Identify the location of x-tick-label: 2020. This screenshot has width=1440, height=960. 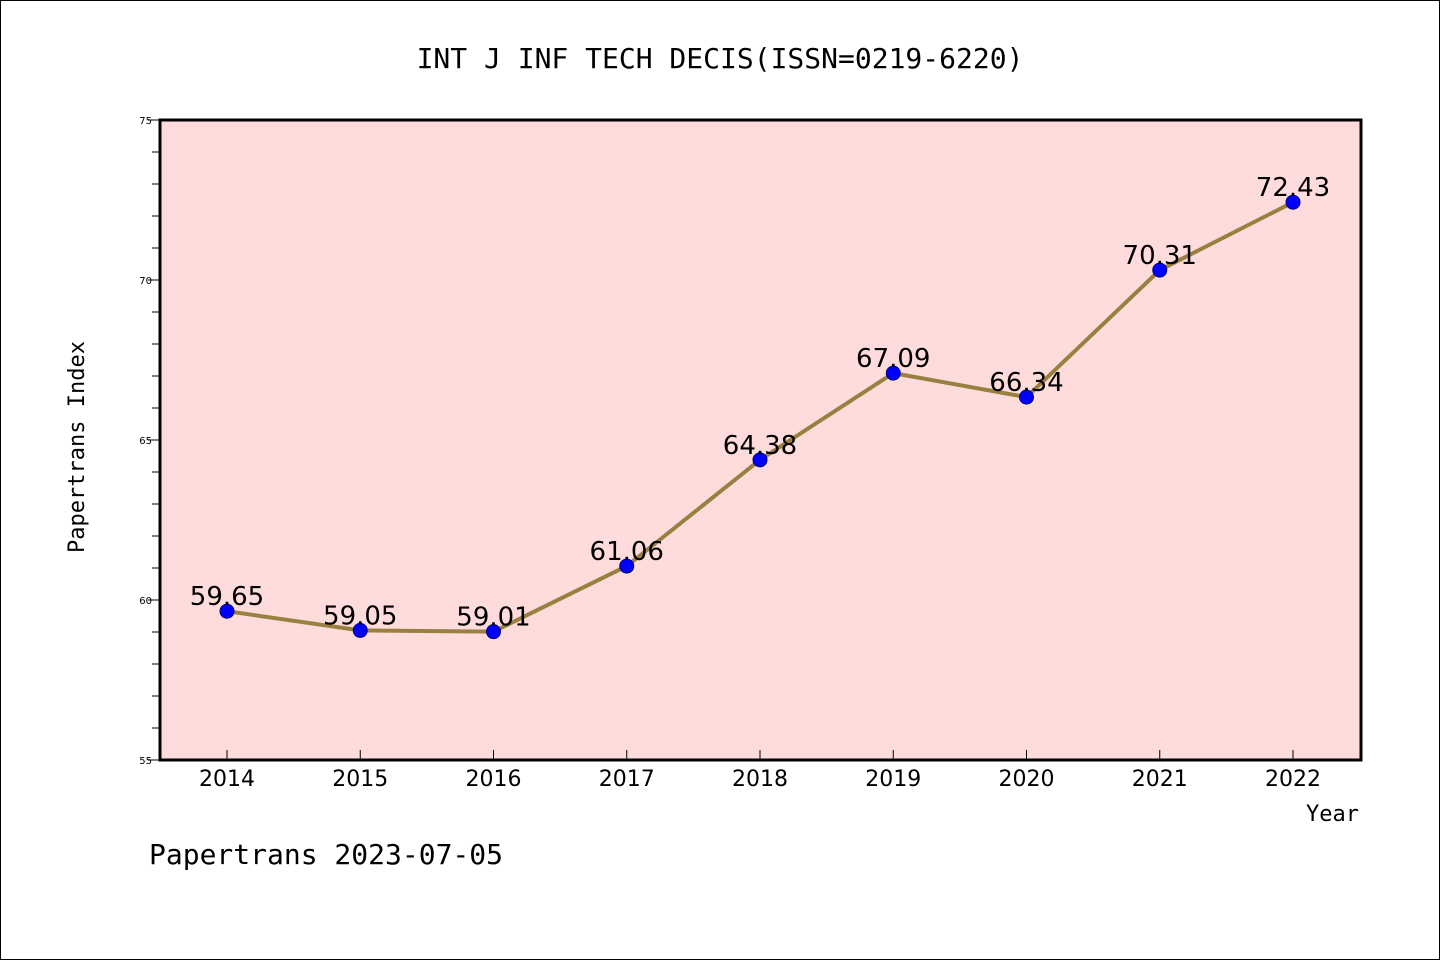
(1027, 779).